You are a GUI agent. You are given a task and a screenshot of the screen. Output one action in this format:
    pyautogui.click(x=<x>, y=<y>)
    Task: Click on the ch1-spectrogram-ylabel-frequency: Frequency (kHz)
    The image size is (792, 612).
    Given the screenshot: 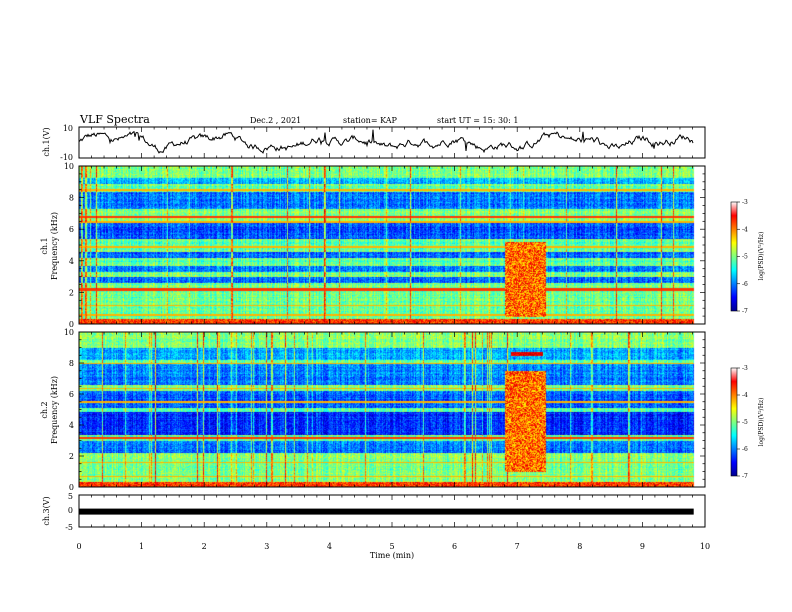 What is the action you would take?
    pyautogui.click(x=54, y=246)
    